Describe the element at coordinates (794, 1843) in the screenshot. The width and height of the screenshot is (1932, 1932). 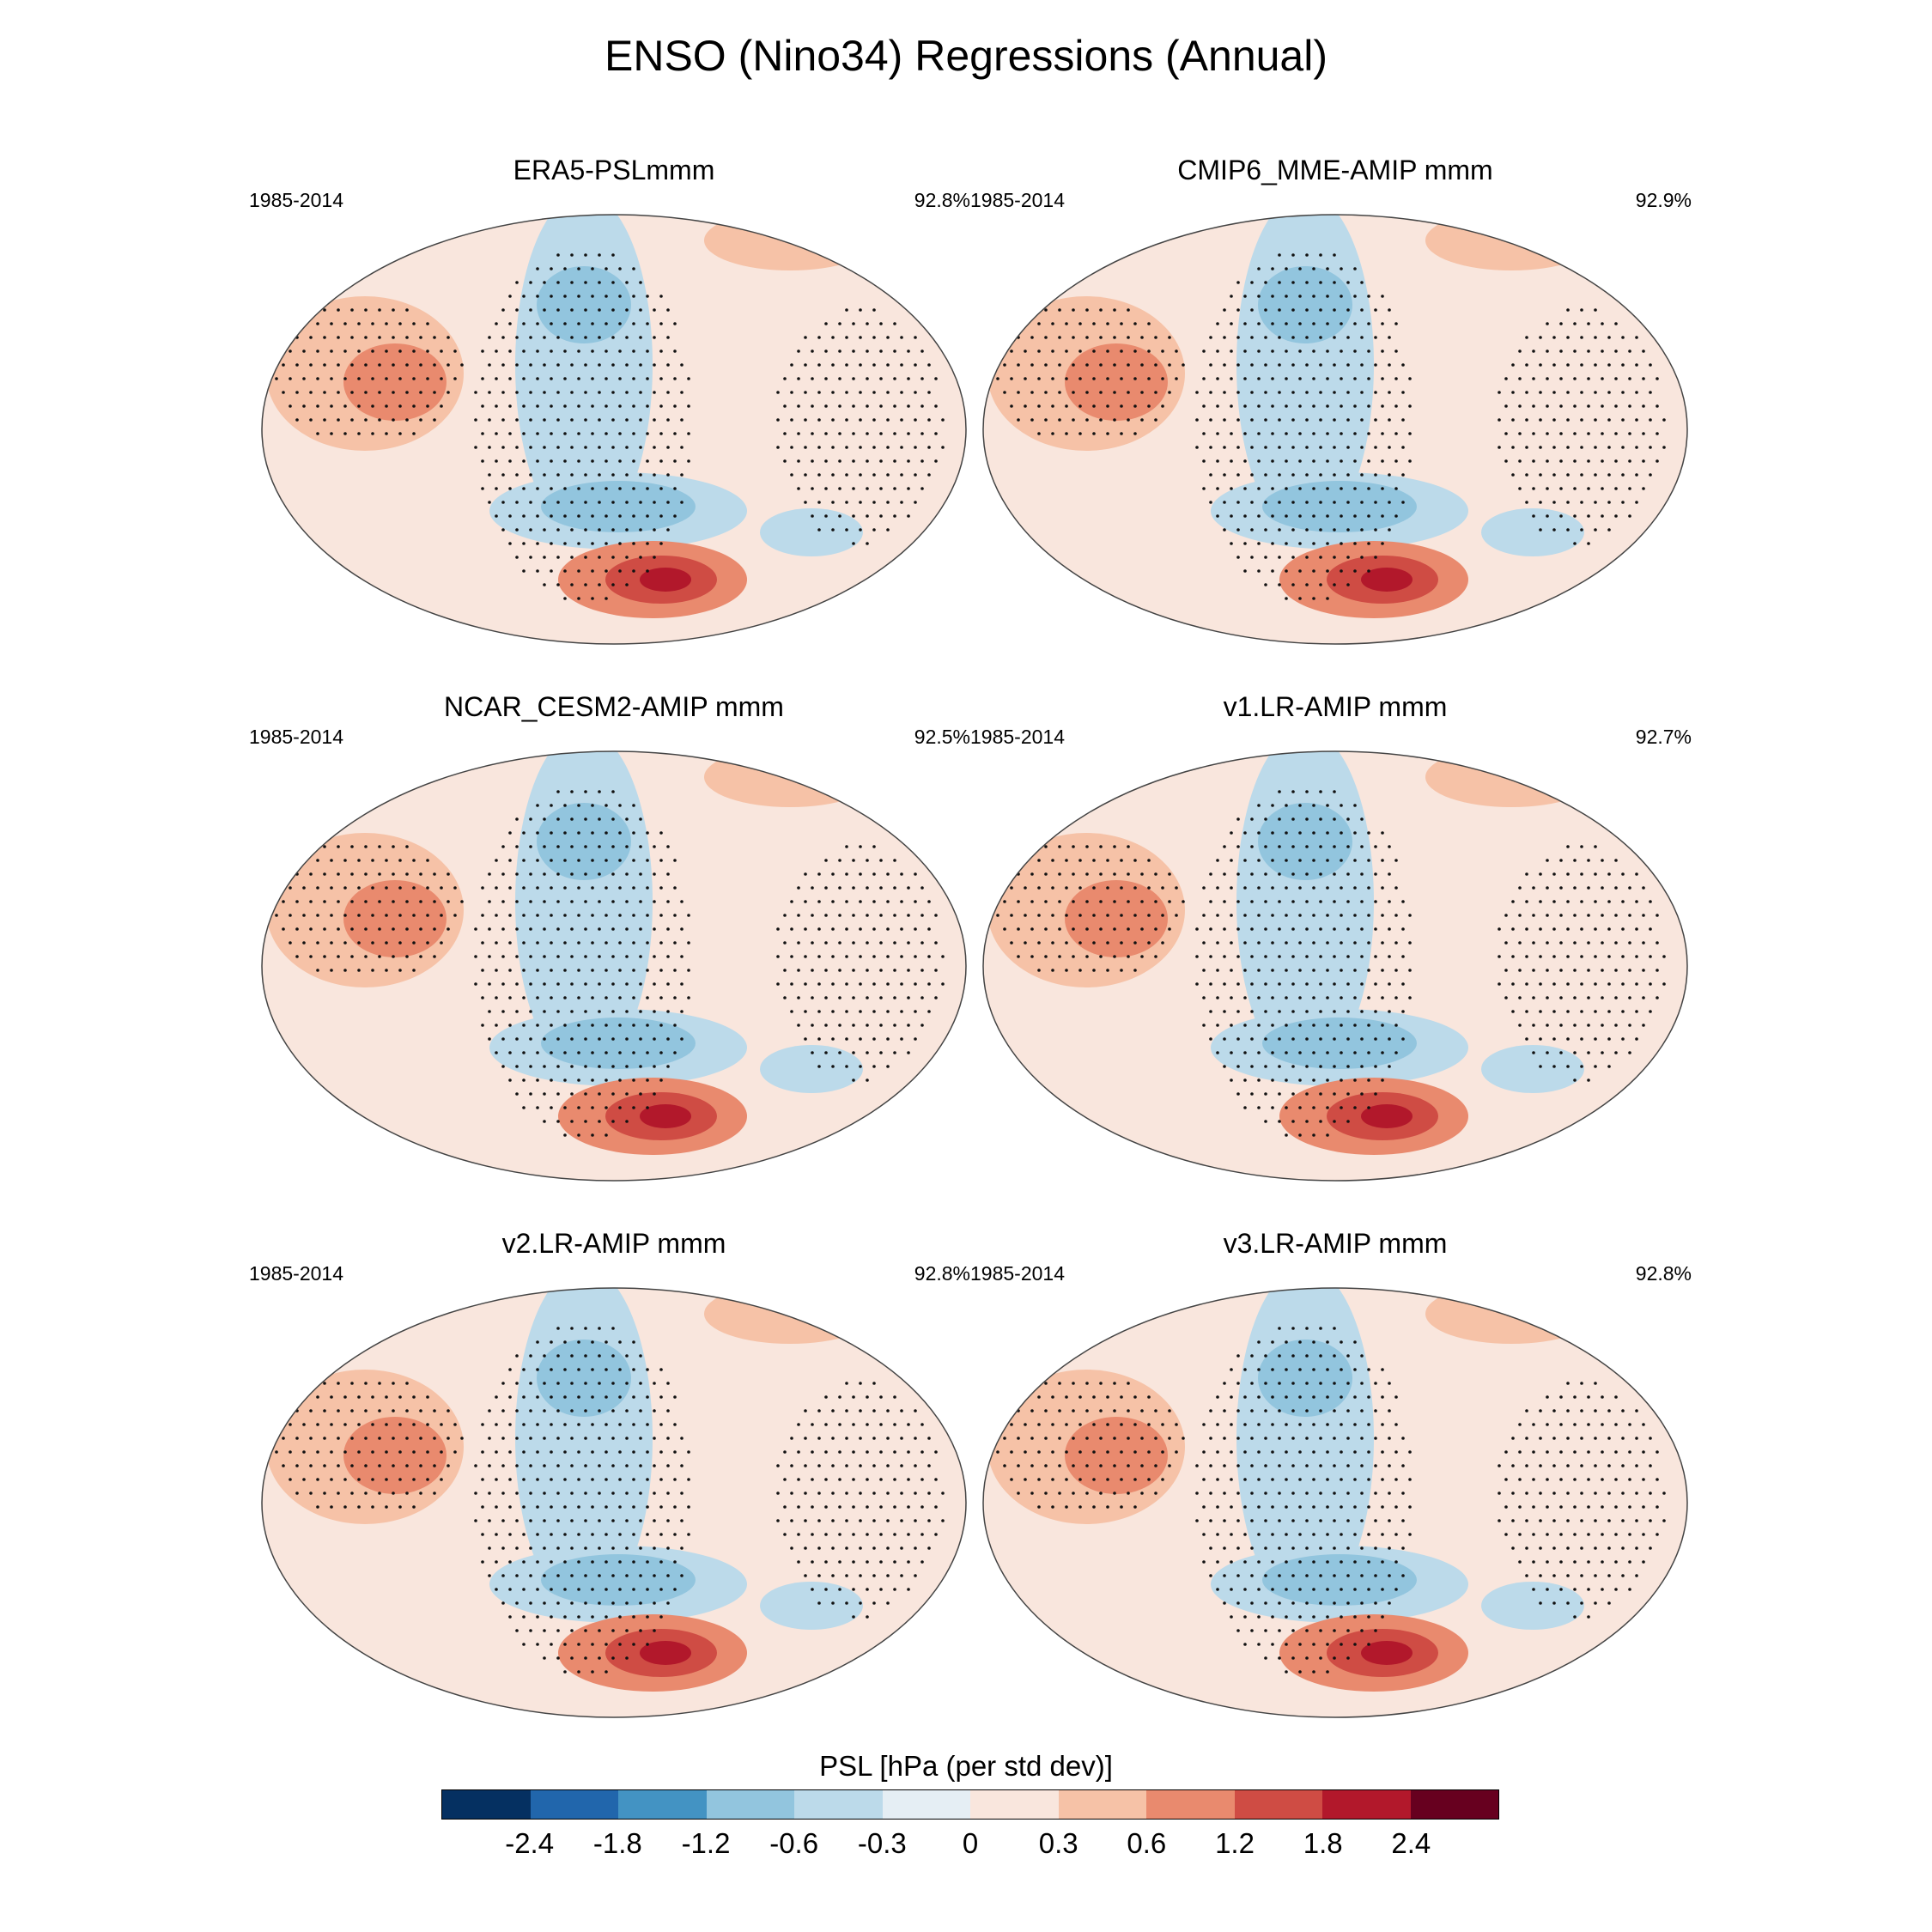
I see `colorbar-label: -0.6` at that location.